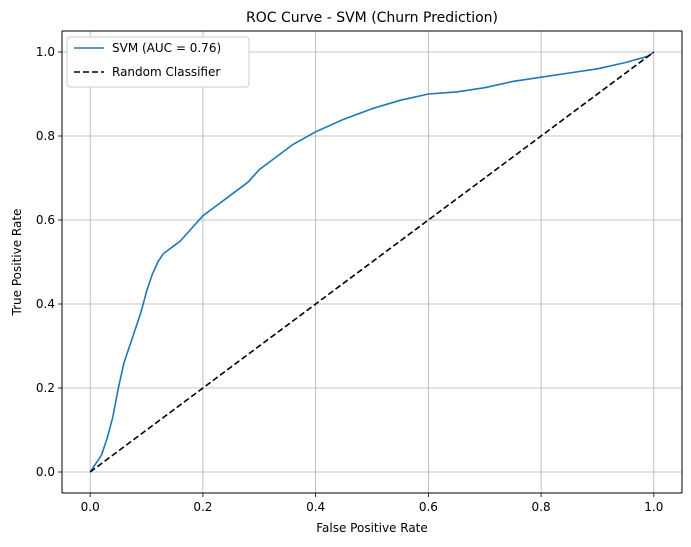 Image resolution: width=691 pixels, height=547 pixels. What do you see at coordinates (45, 304) in the screenshot?
I see `y-tick-label-2: 0.4` at bounding box center [45, 304].